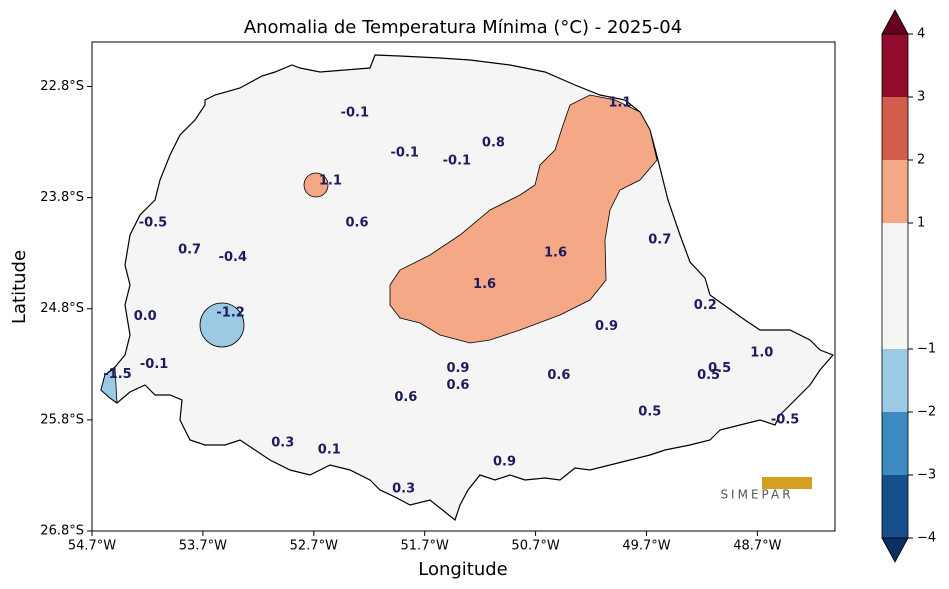 The image size is (949, 589). I want to click on x-tick-label: 49.7°W, so click(646, 546).